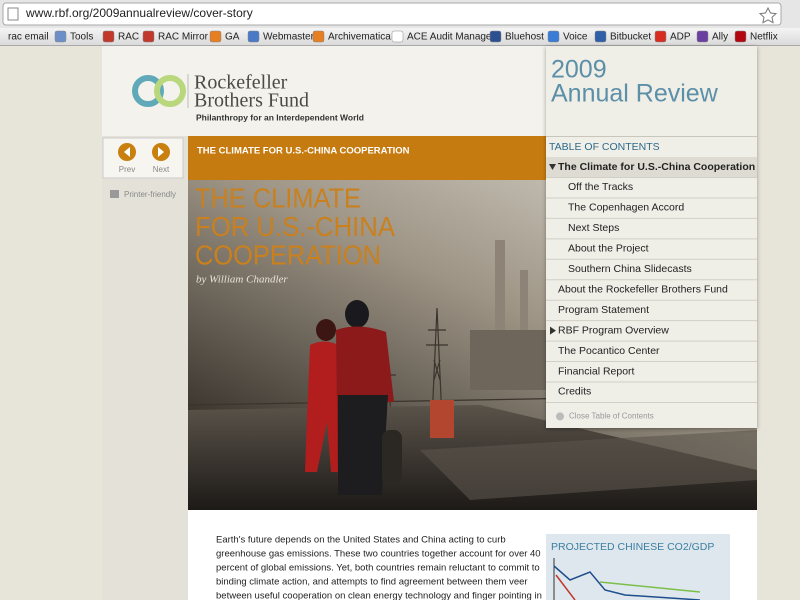  Describe the element at coordinates (127, 152) in the screenshot. I see `prev-arrow` at that location.